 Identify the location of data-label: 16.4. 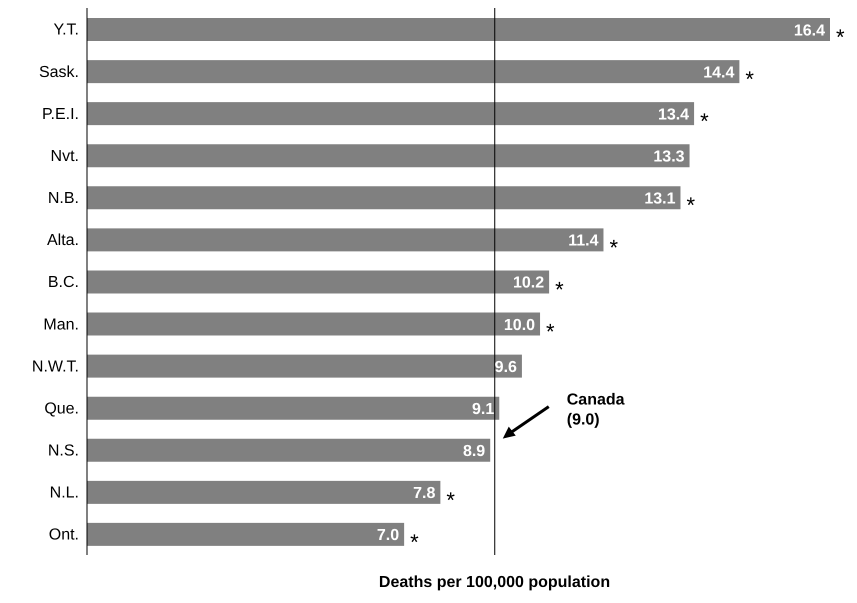
(810, 31).